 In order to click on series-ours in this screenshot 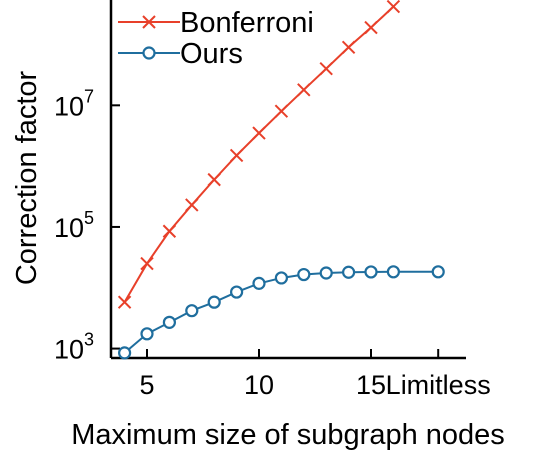, I will do `click(281, 312)`.